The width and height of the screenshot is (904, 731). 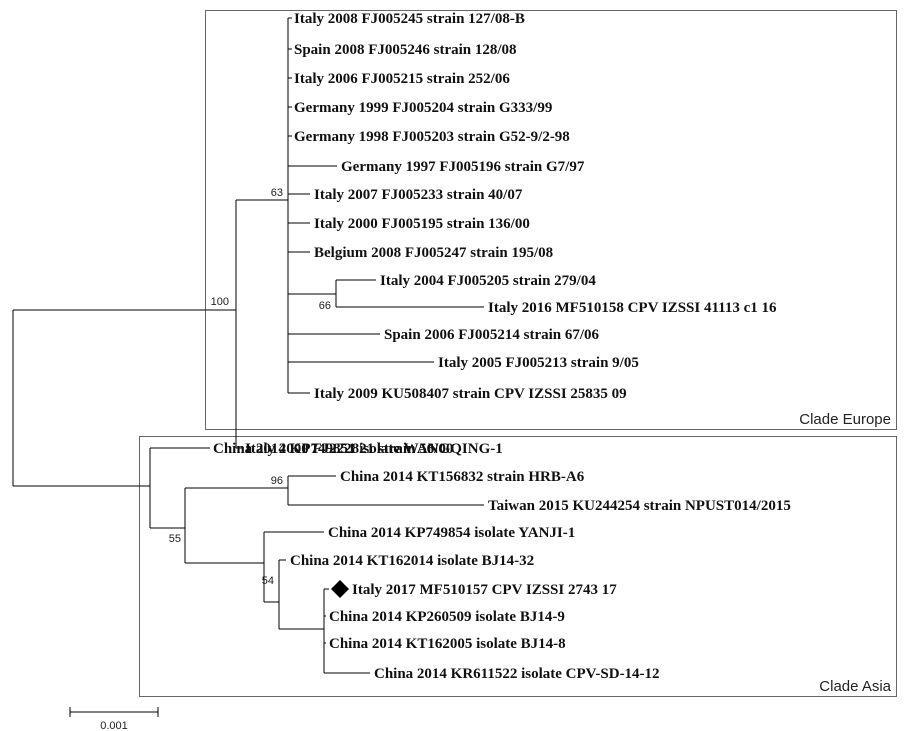 What do you see at coordinates (517, 674) in the screenshot?
I see `leaf-label: China 2014 KR611522 isolate CPV-SD-14-12` at bounding box center [517, 674].